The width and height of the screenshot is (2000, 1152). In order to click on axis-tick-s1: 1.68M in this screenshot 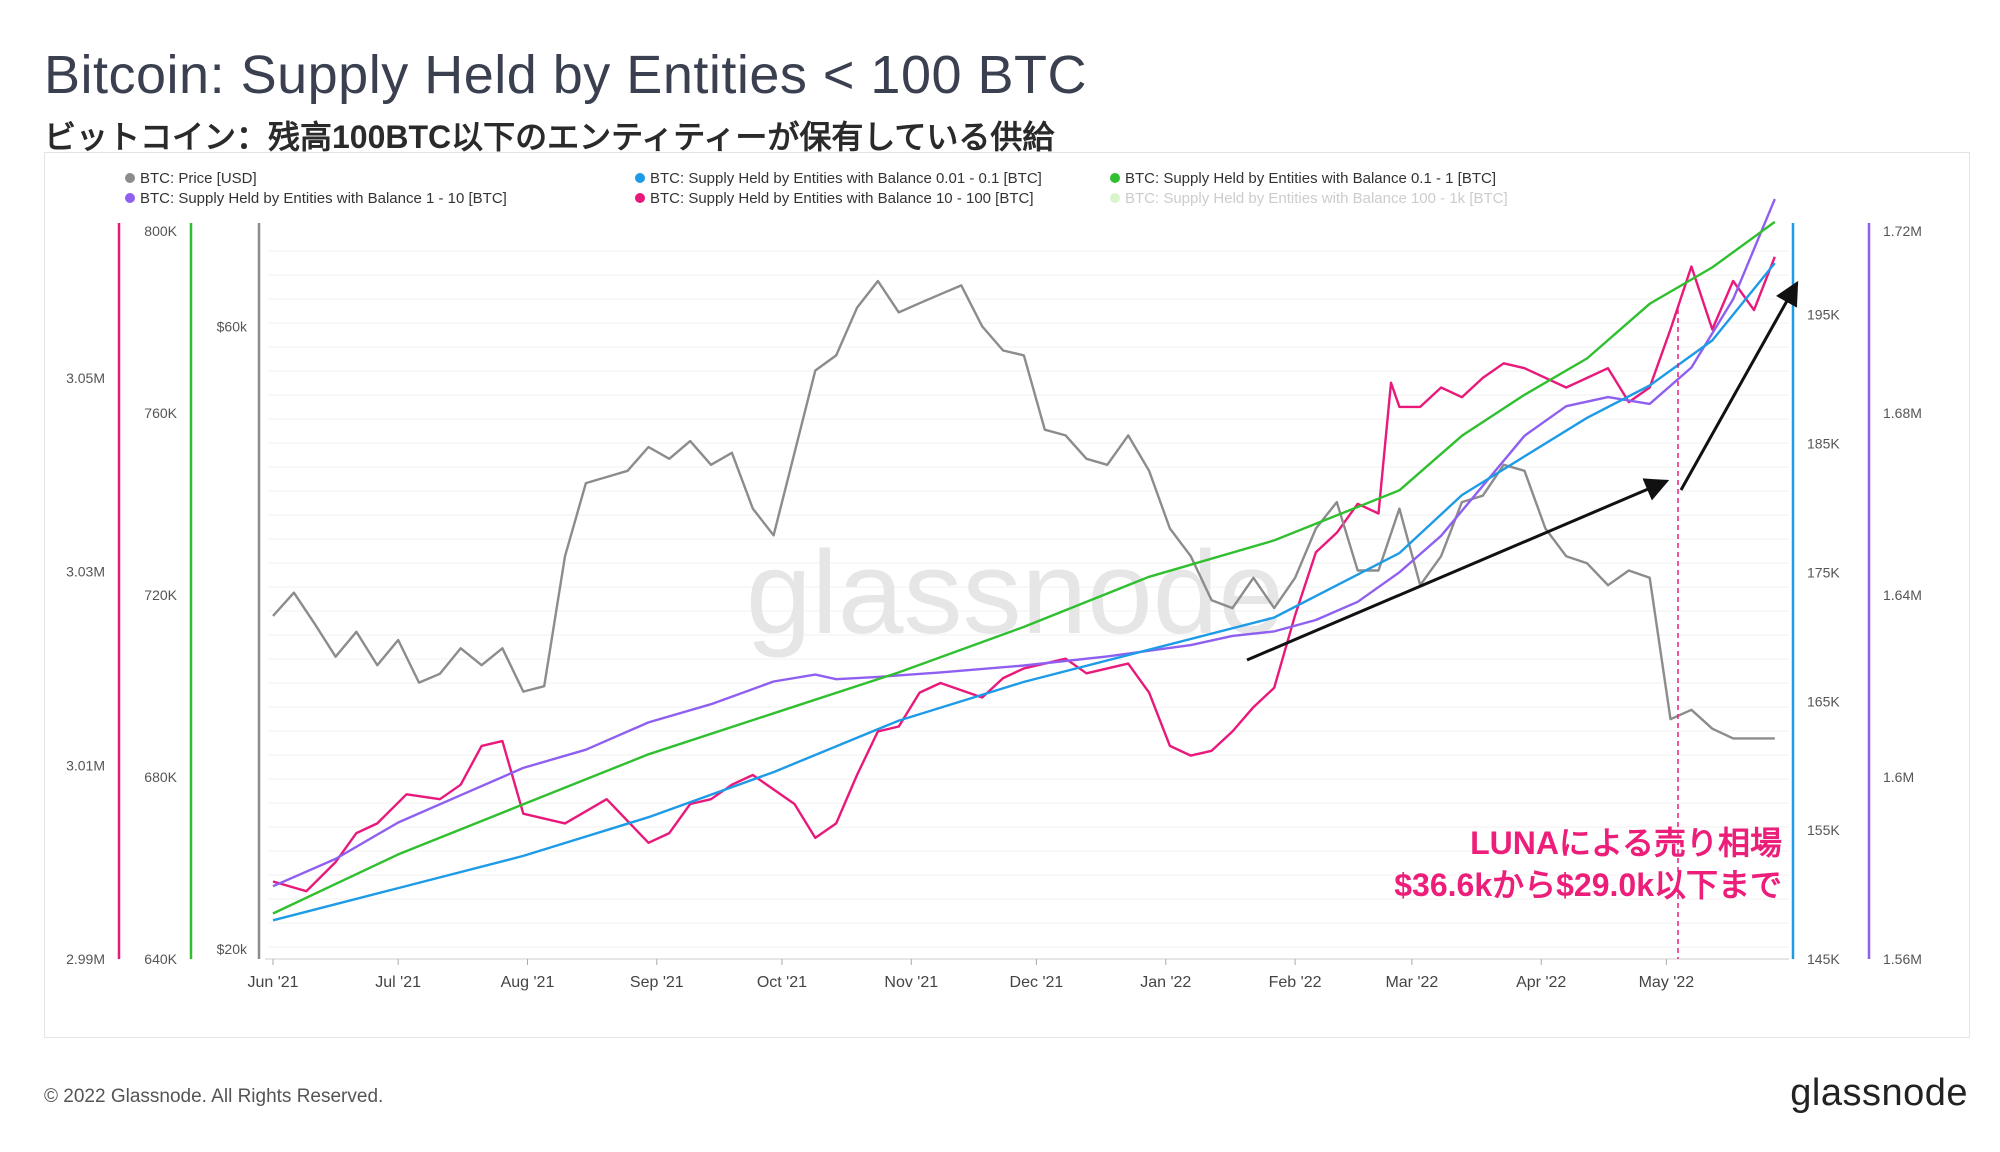, I will do `click(1902, 413)`.